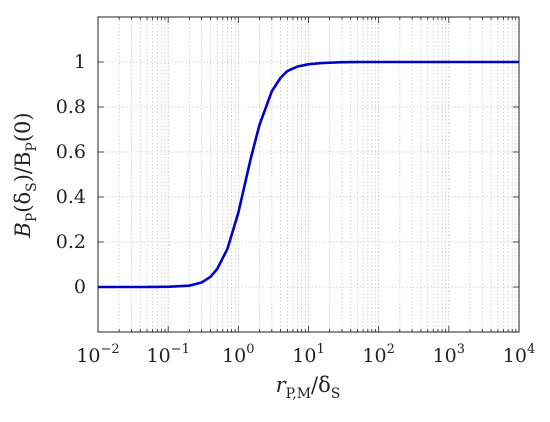 Image resolution: width=550 pixels, height=422 pixels. I want to click on x-axis-label: rP,M/δS, so click(308, 387).